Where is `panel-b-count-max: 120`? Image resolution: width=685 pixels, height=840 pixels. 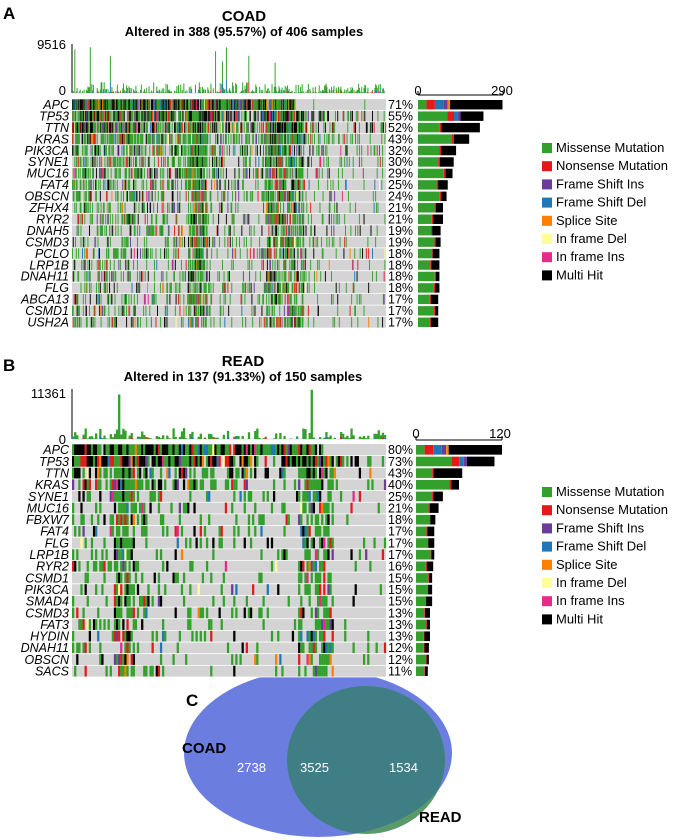 panel-b-count-max: 120 is located at coordinates (500, 433).